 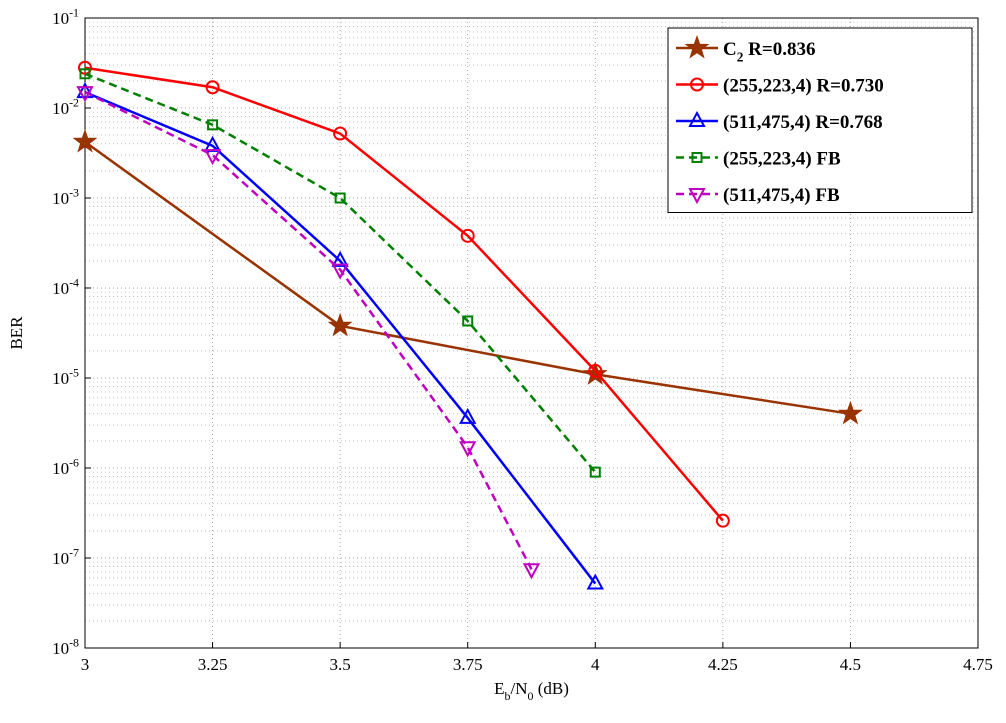 What do you see at coordinates (803, 122) in the screenshot?
I see `legend-label: (511,475,4) R=0.768` at bounding box center [803, 122].